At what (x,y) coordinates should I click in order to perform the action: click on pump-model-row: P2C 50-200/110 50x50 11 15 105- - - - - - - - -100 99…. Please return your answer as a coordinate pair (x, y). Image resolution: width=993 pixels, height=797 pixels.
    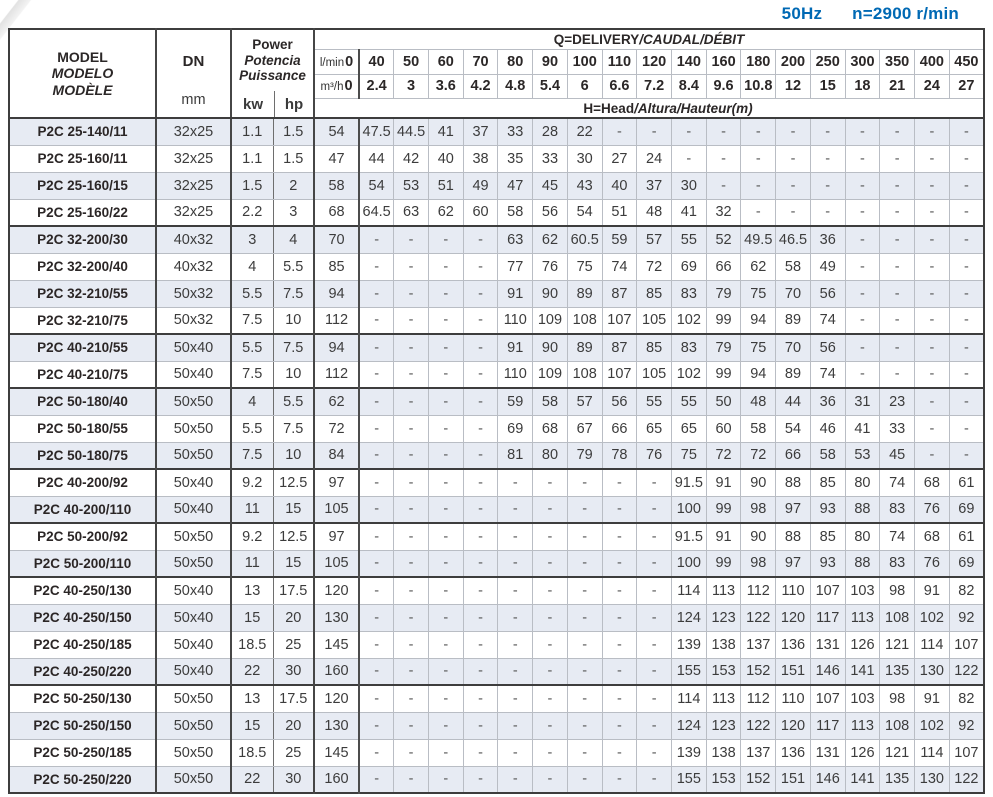
    Looking at the image, I should click on (496, 563).